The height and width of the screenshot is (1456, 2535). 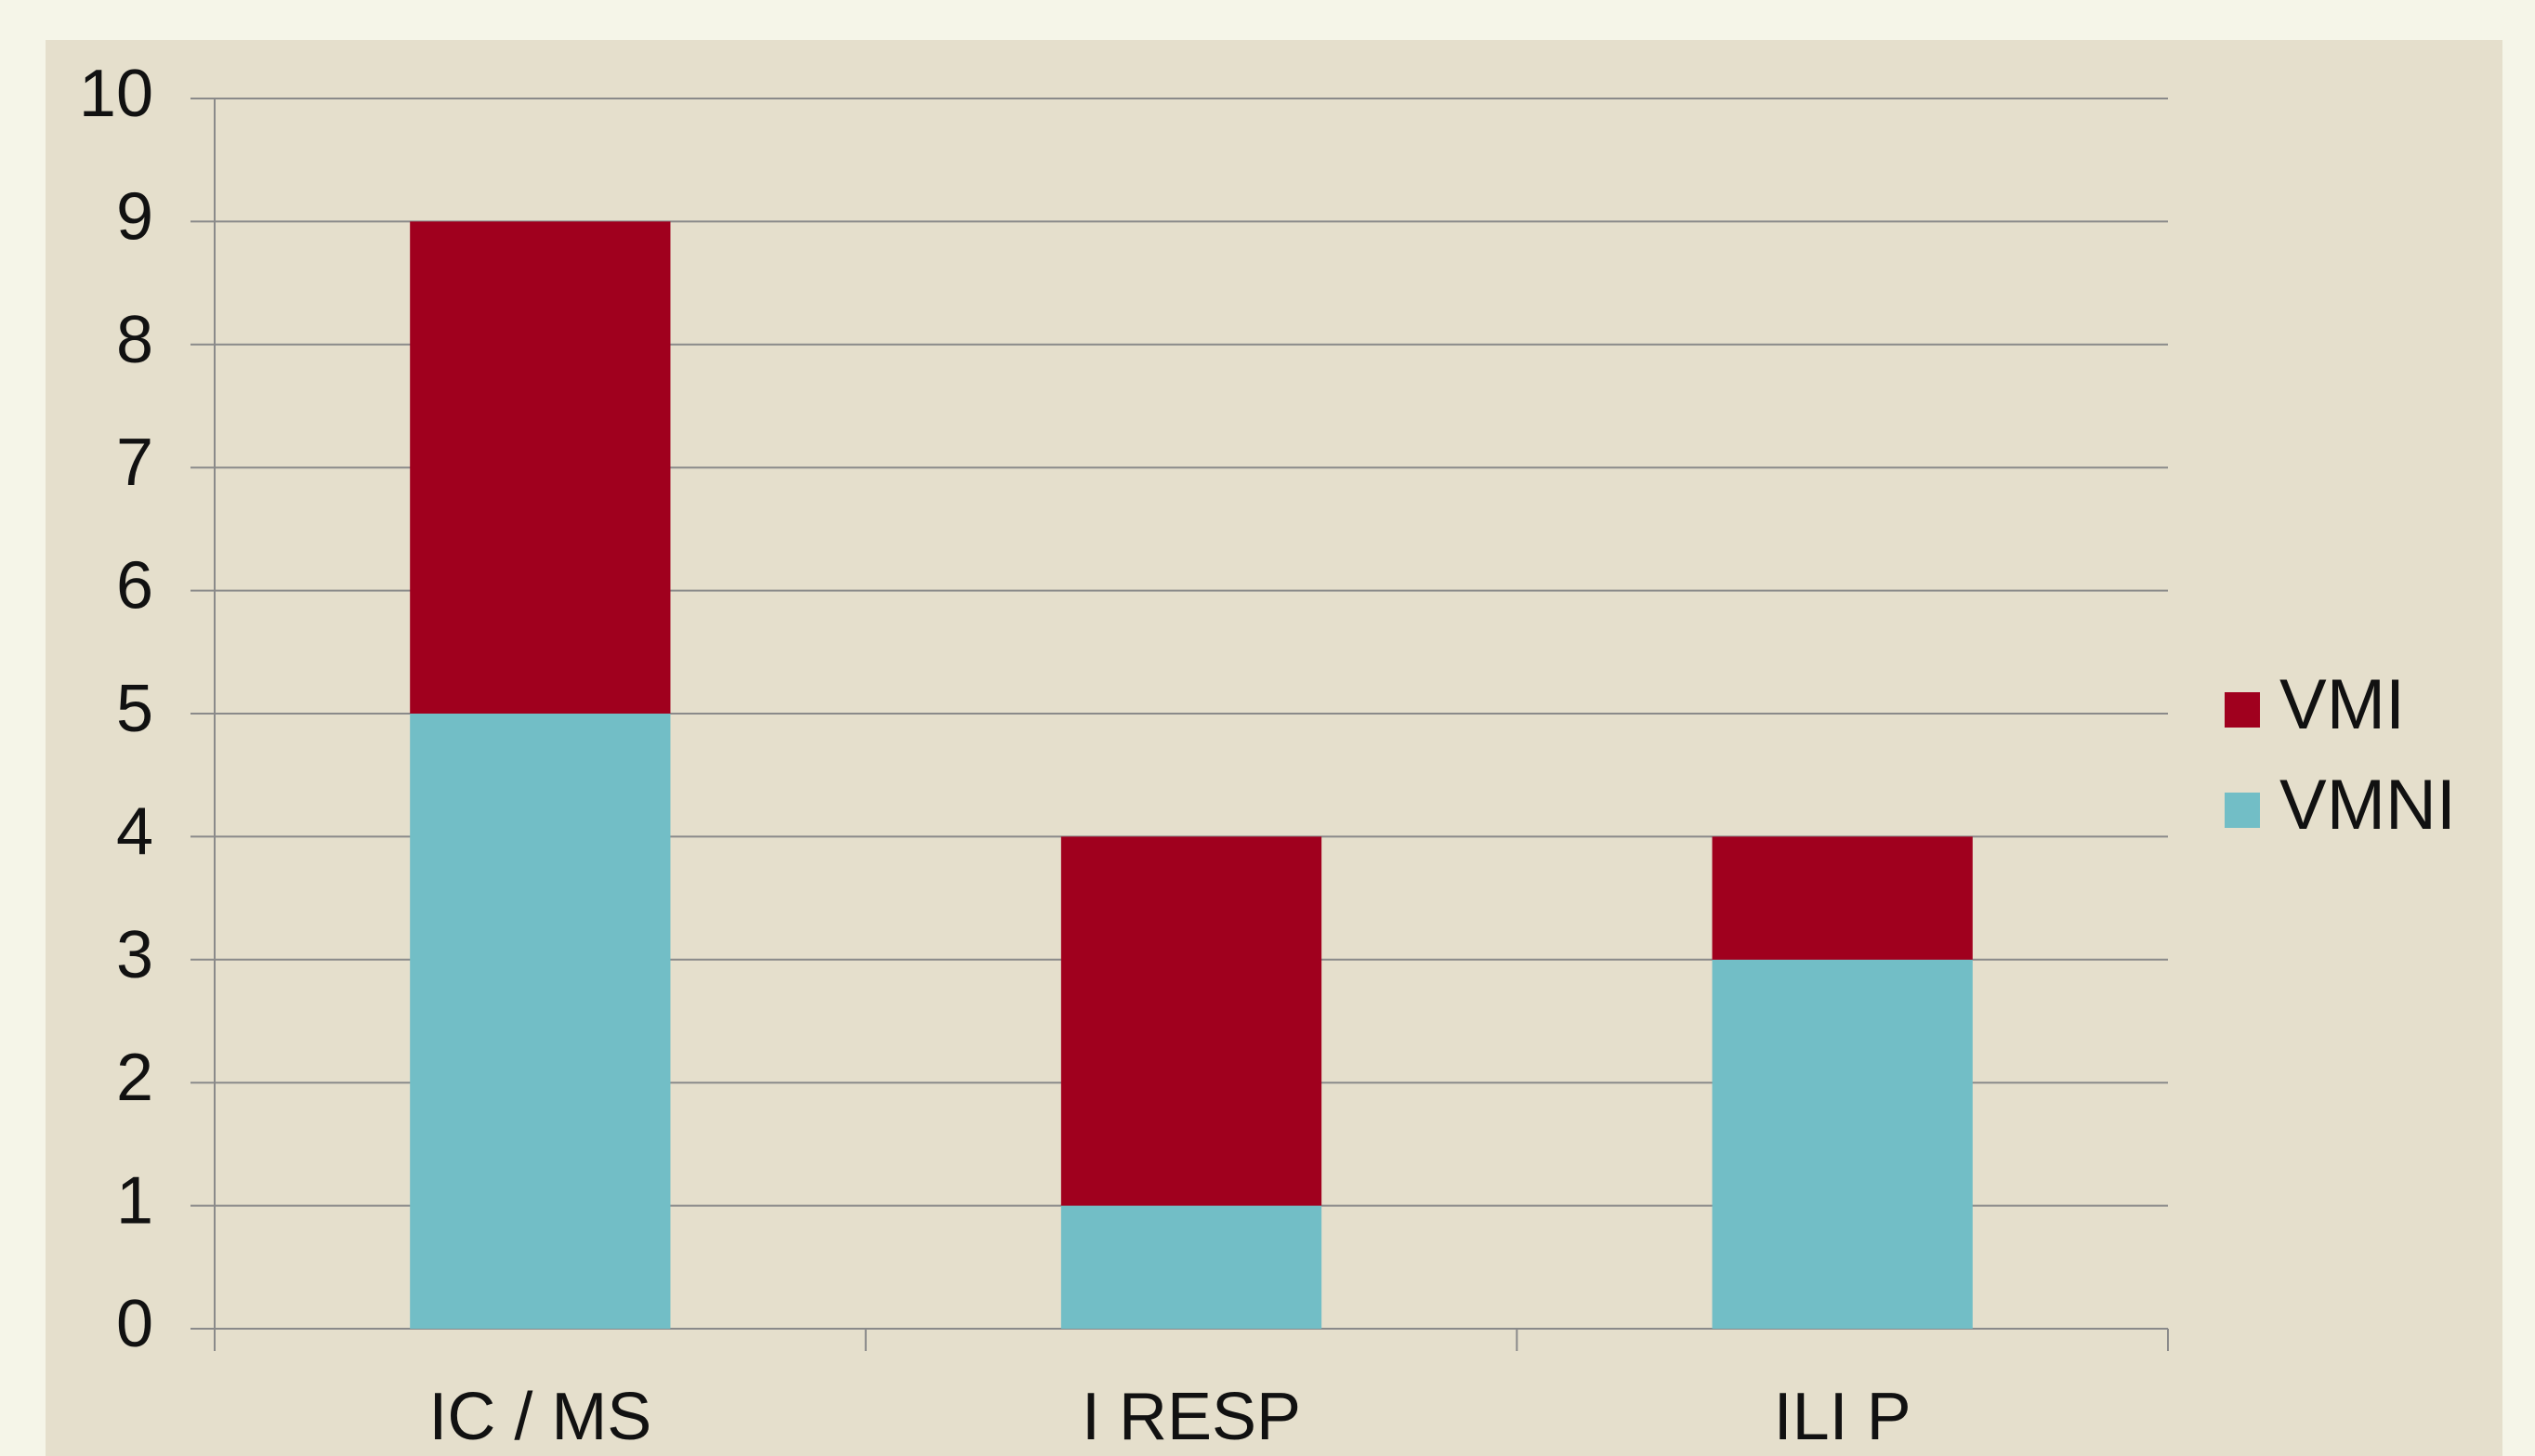 What do you see at coordinates (134, 586) in the screenshot?
I see `y-tick-label: 6` at bounding box center [134, 586].